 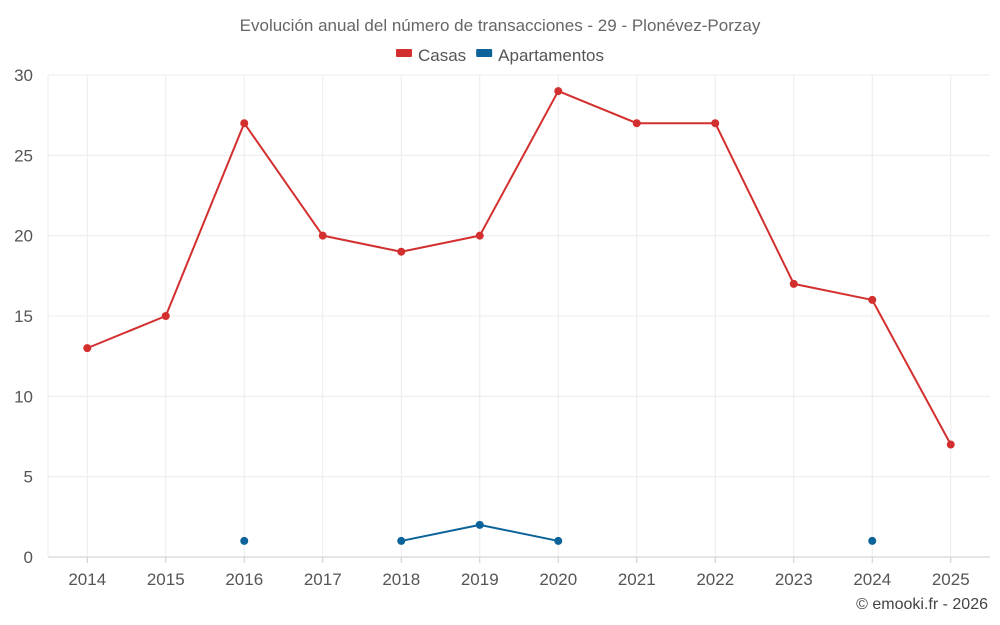 I want to click on y-tick-label: 25, so click(x=23, y=155).